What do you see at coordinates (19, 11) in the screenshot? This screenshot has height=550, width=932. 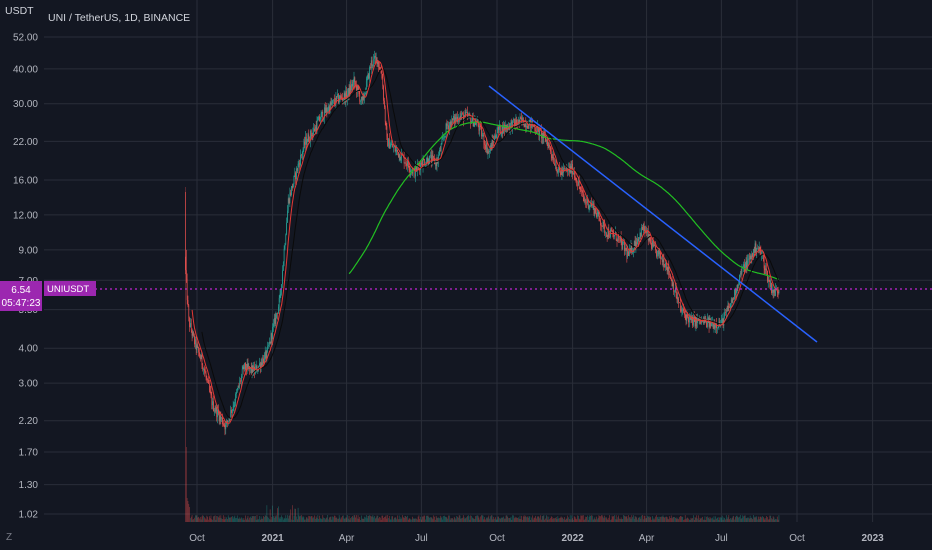 I see `currency-label: USDT` at bounding box center [19, 11].